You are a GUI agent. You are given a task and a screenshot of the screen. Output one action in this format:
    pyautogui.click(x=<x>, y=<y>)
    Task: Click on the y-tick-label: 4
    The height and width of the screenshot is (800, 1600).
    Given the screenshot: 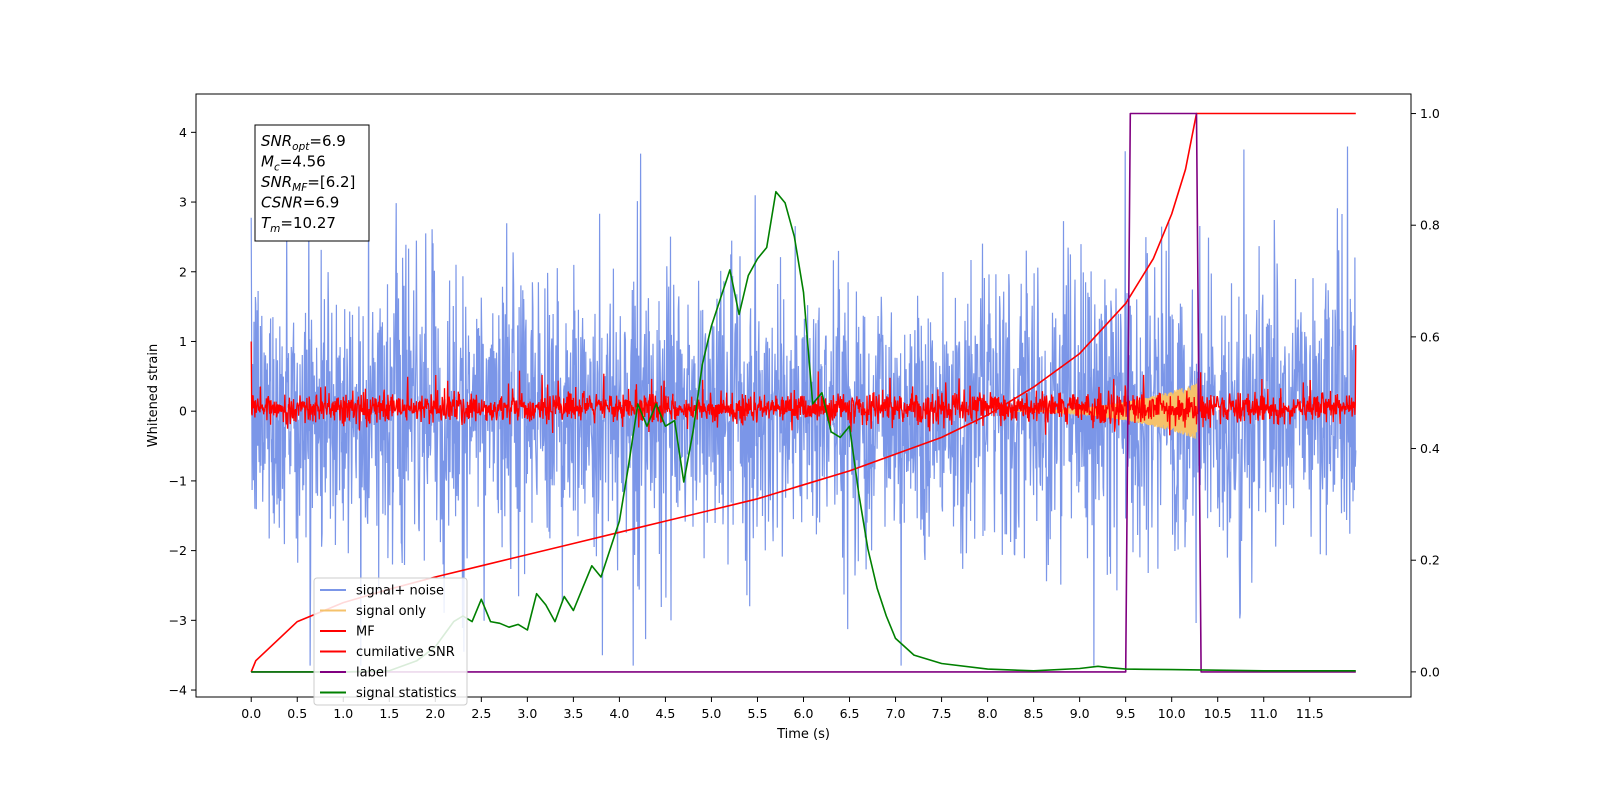 What is the action you would take?
    pyautogui.click(x=183, y=132)
    